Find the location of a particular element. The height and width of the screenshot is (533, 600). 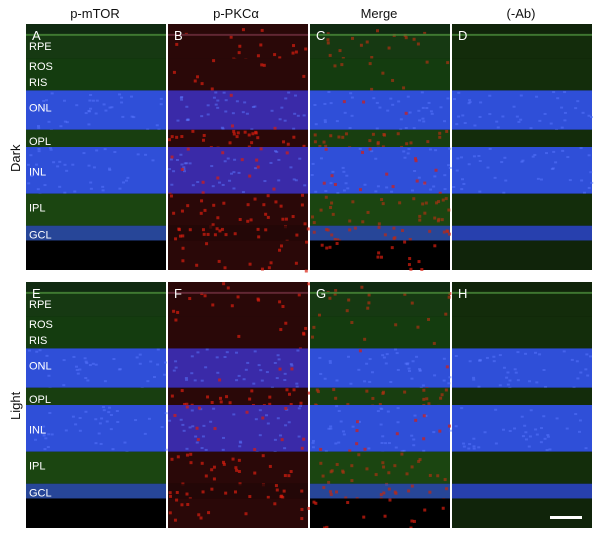

panel-g: G is located at coordinates (381, 406).